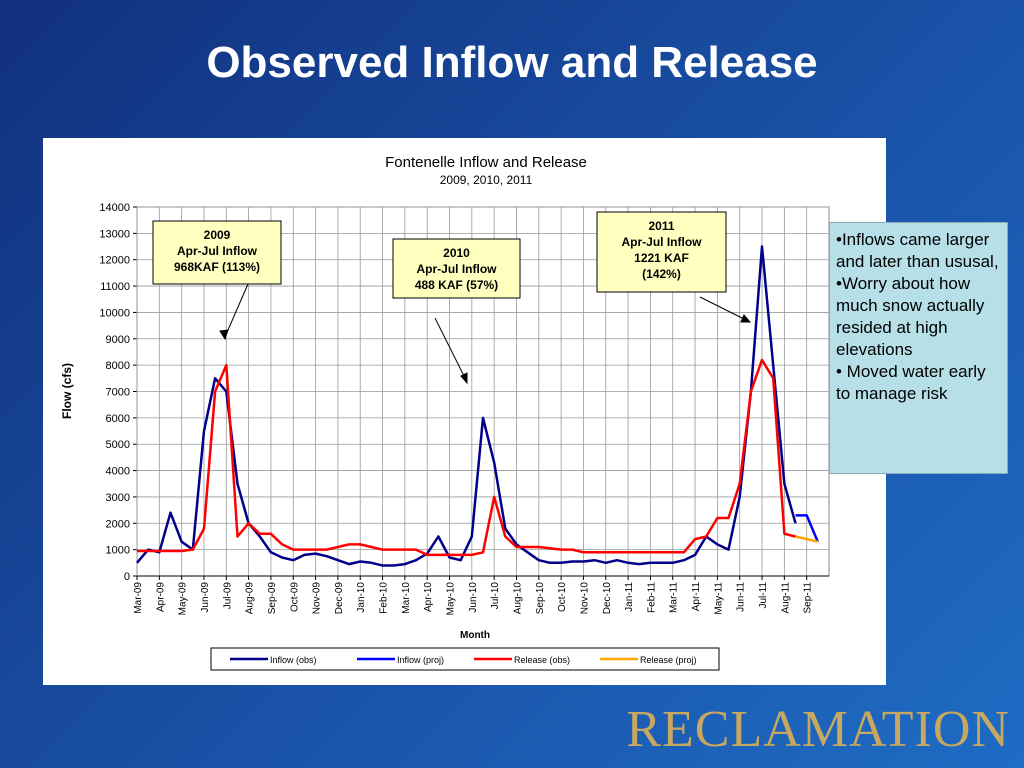 Image resolution: width=1024 pixels, height=768 pixels. What do you see at coordinates (456, 253) in the screenshot?
I see `annotation-text: 2010` at bounding box center [456, 253].